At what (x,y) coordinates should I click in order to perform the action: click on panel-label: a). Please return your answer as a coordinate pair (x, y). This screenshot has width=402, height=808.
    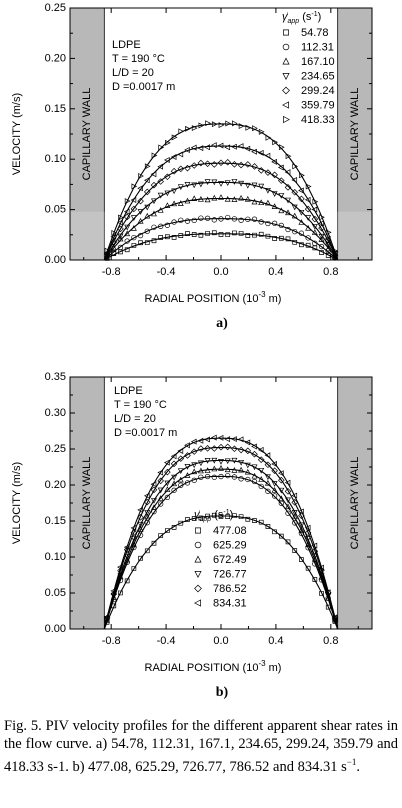
    Looking at the image, I should click on (222, 323).